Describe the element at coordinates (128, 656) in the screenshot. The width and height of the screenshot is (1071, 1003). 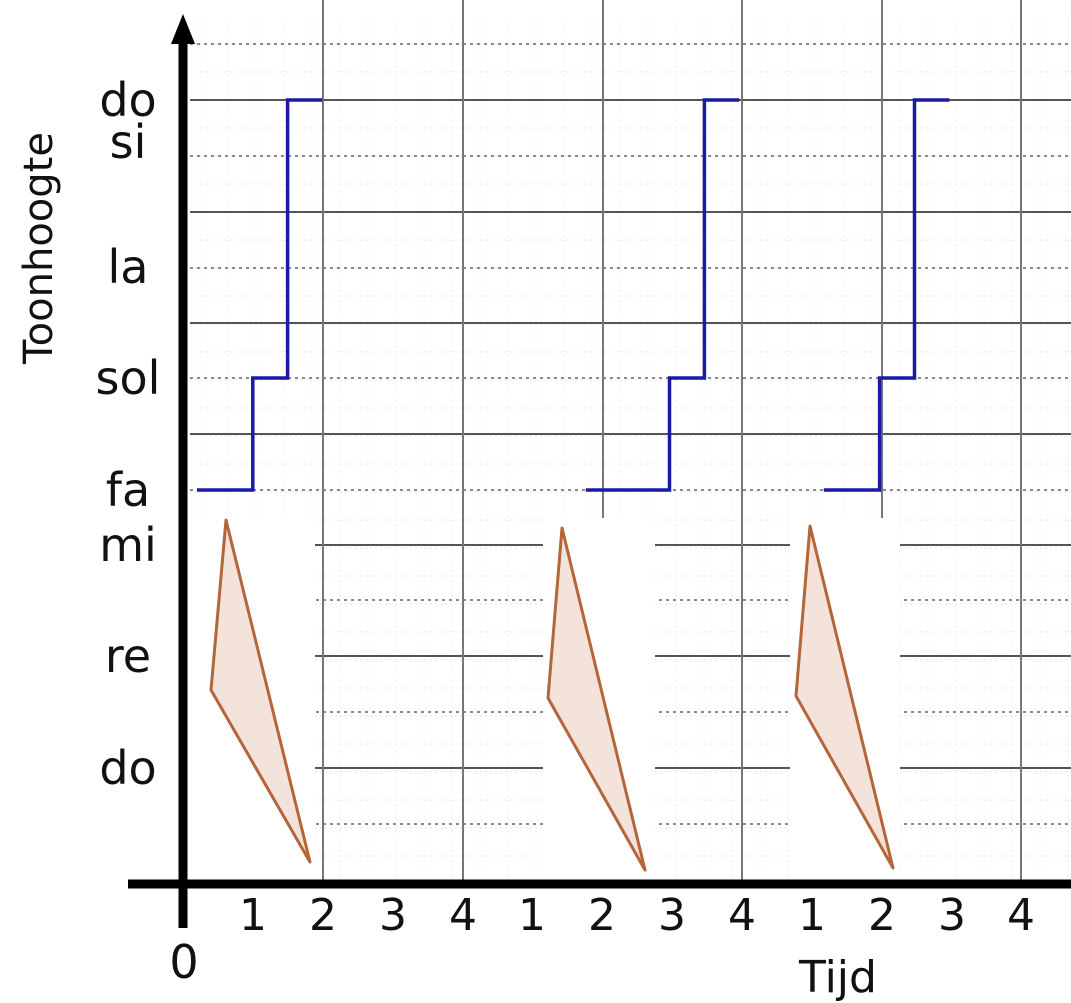
I see `y-tick-label: re` at that location.